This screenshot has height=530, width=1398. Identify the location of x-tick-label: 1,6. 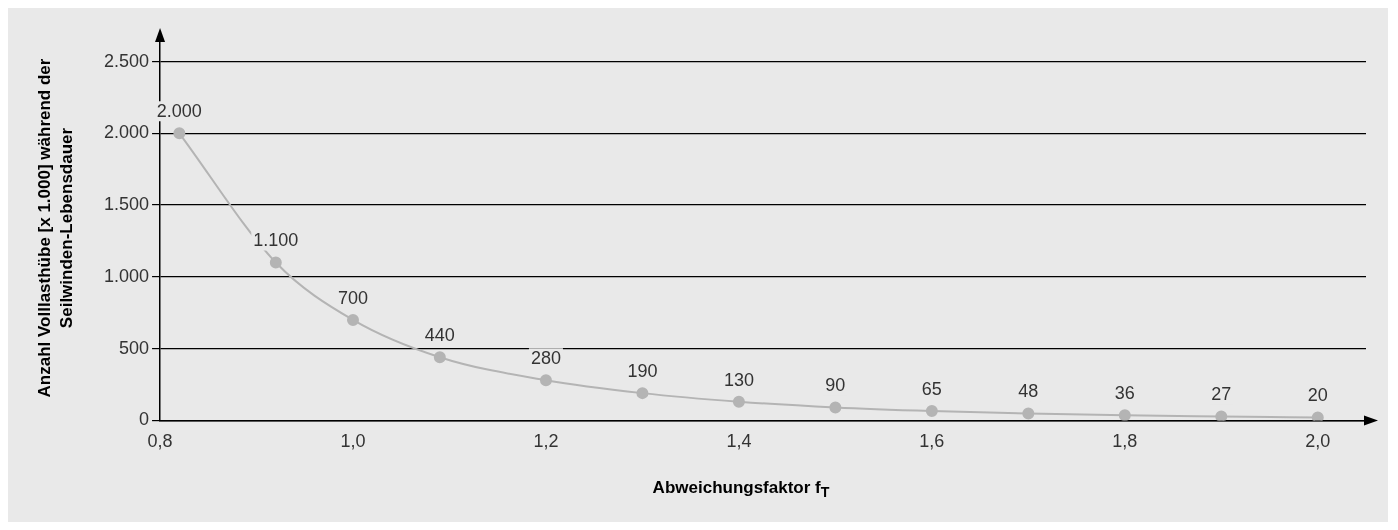
(932, 441).